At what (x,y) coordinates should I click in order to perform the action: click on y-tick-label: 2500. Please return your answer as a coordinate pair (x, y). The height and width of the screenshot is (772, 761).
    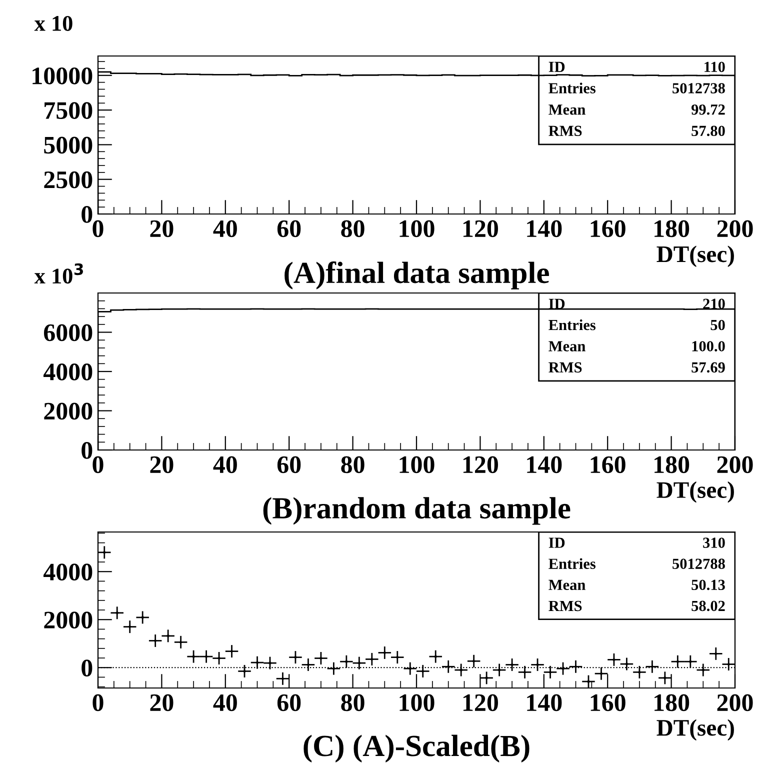
    Looking at the image, I should click on (68, 179).